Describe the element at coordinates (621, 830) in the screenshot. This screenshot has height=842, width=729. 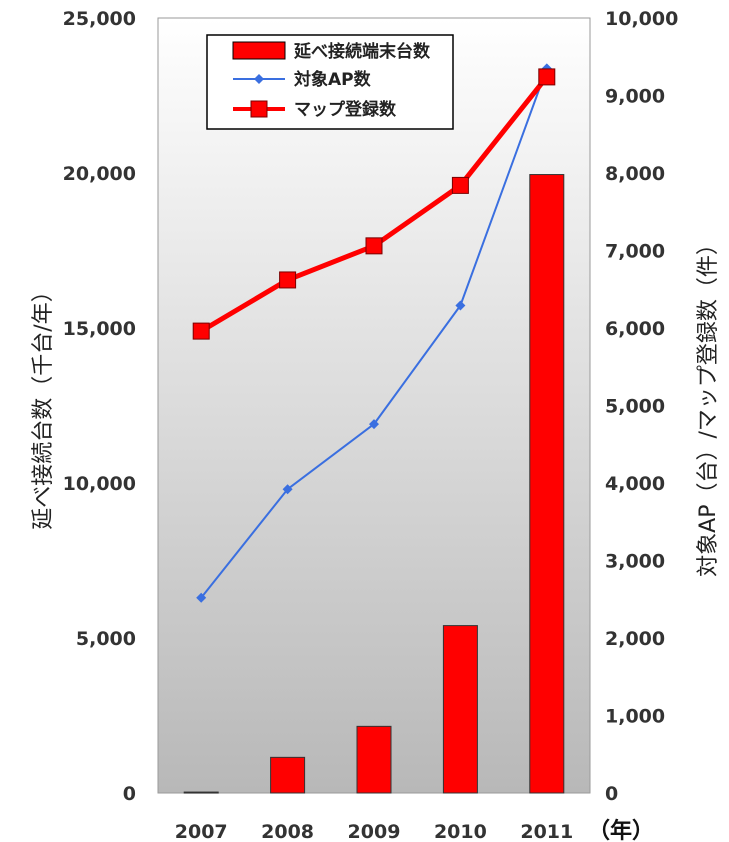
I see `x-unit-label: （年）` at that location.